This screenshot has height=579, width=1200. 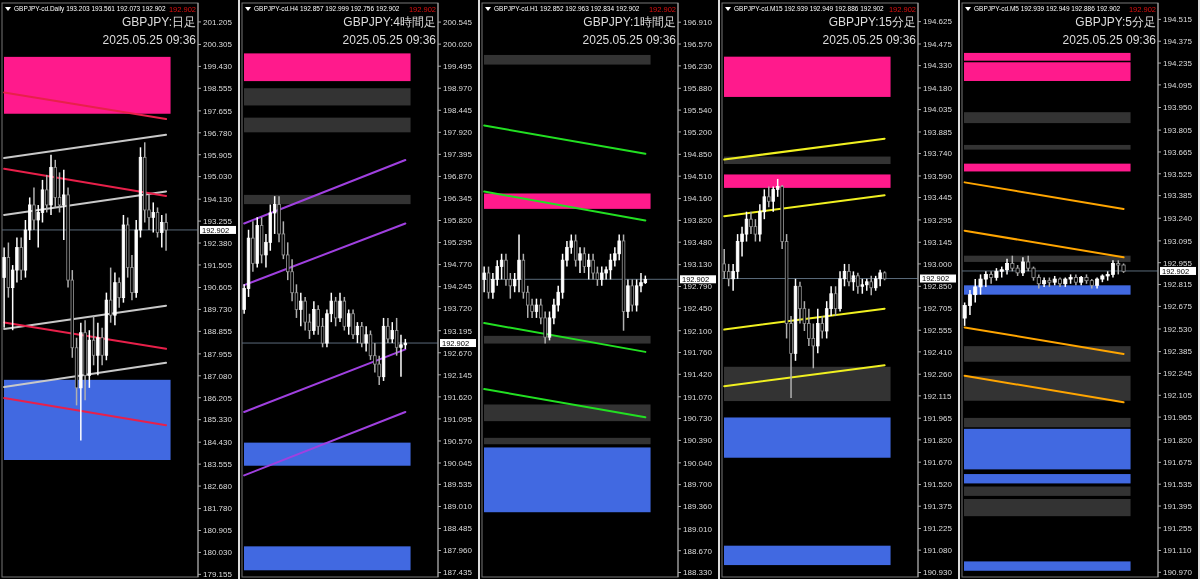 I want to click on y-tick-label: 189.535, so click(x=458, y=485).